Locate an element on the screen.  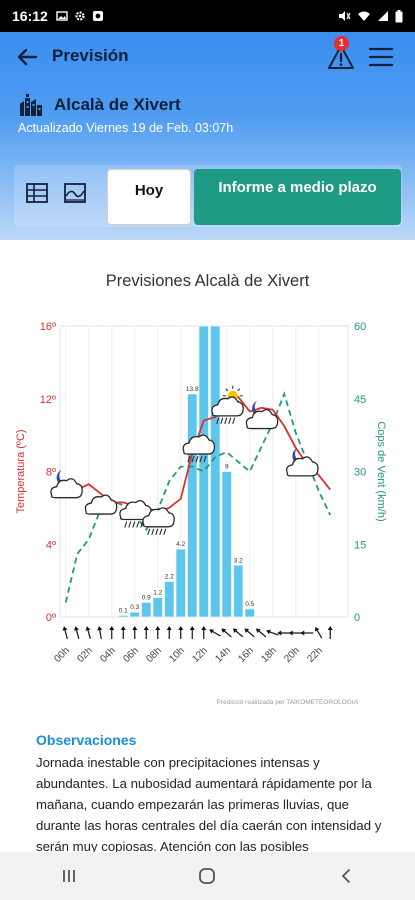
alert-badge: 1 is located at coordinates (341, 43).